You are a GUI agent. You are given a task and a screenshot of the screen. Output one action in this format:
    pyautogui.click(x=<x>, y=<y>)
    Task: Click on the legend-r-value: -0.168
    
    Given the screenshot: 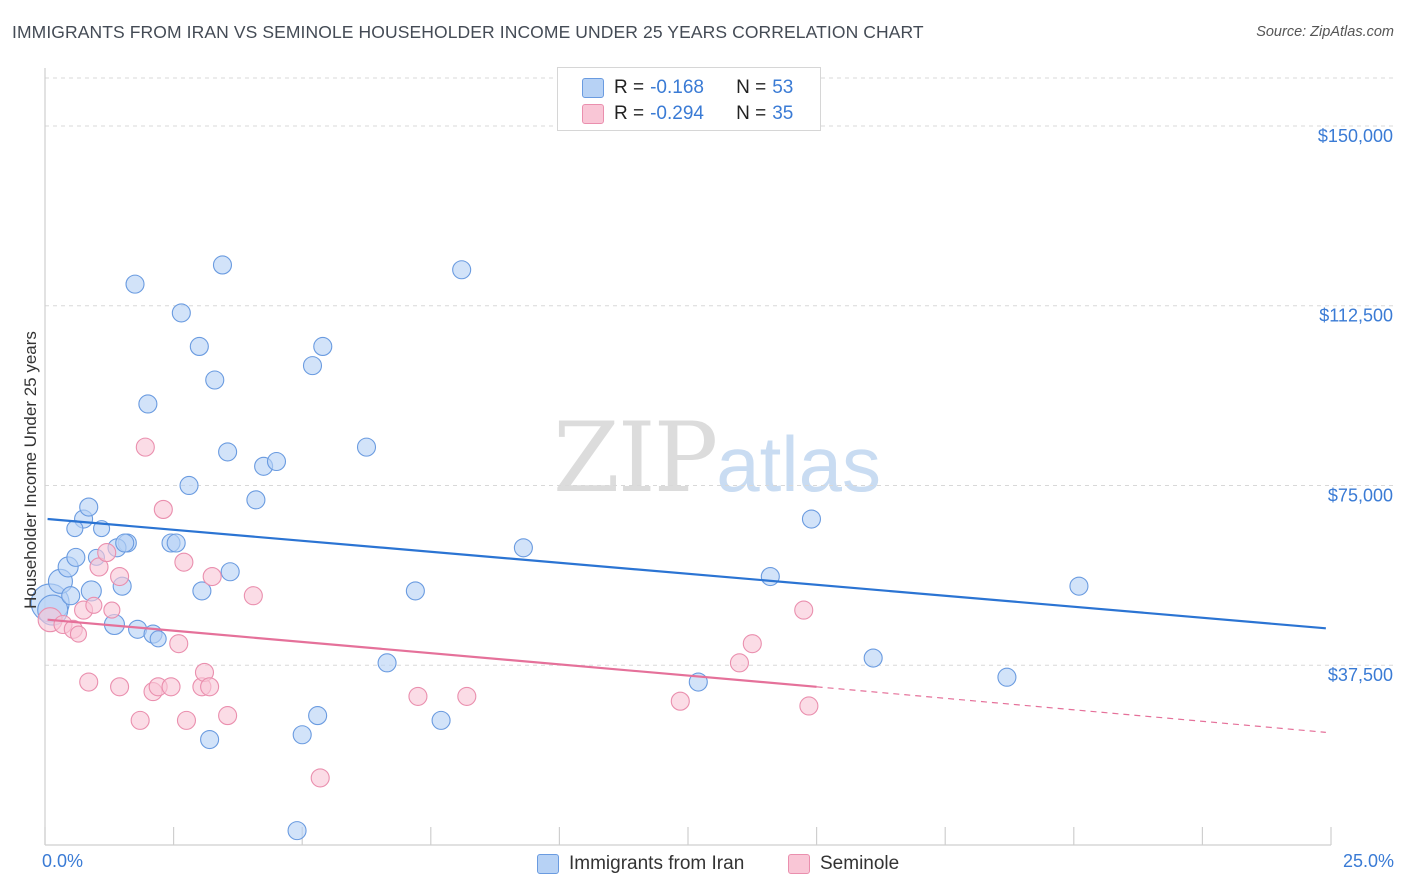 What is the action you would take?
    pyautogui.click(x=677, y=87)
    